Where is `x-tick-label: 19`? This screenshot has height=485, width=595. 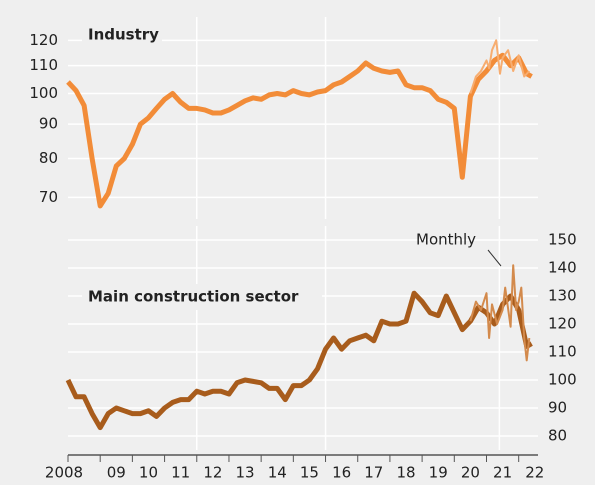
x-tick-label: 19 is located at coordinates (438, 473).